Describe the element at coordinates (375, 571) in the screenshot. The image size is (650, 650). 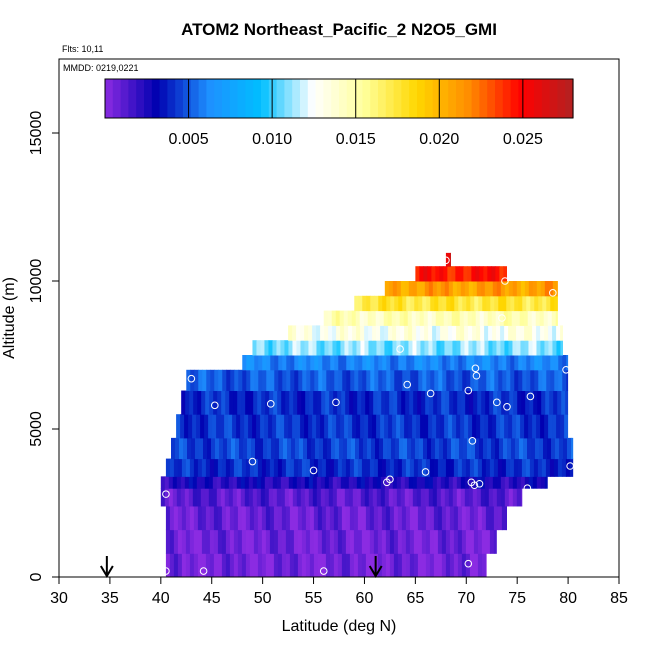
I see `arrow-head` at that location.